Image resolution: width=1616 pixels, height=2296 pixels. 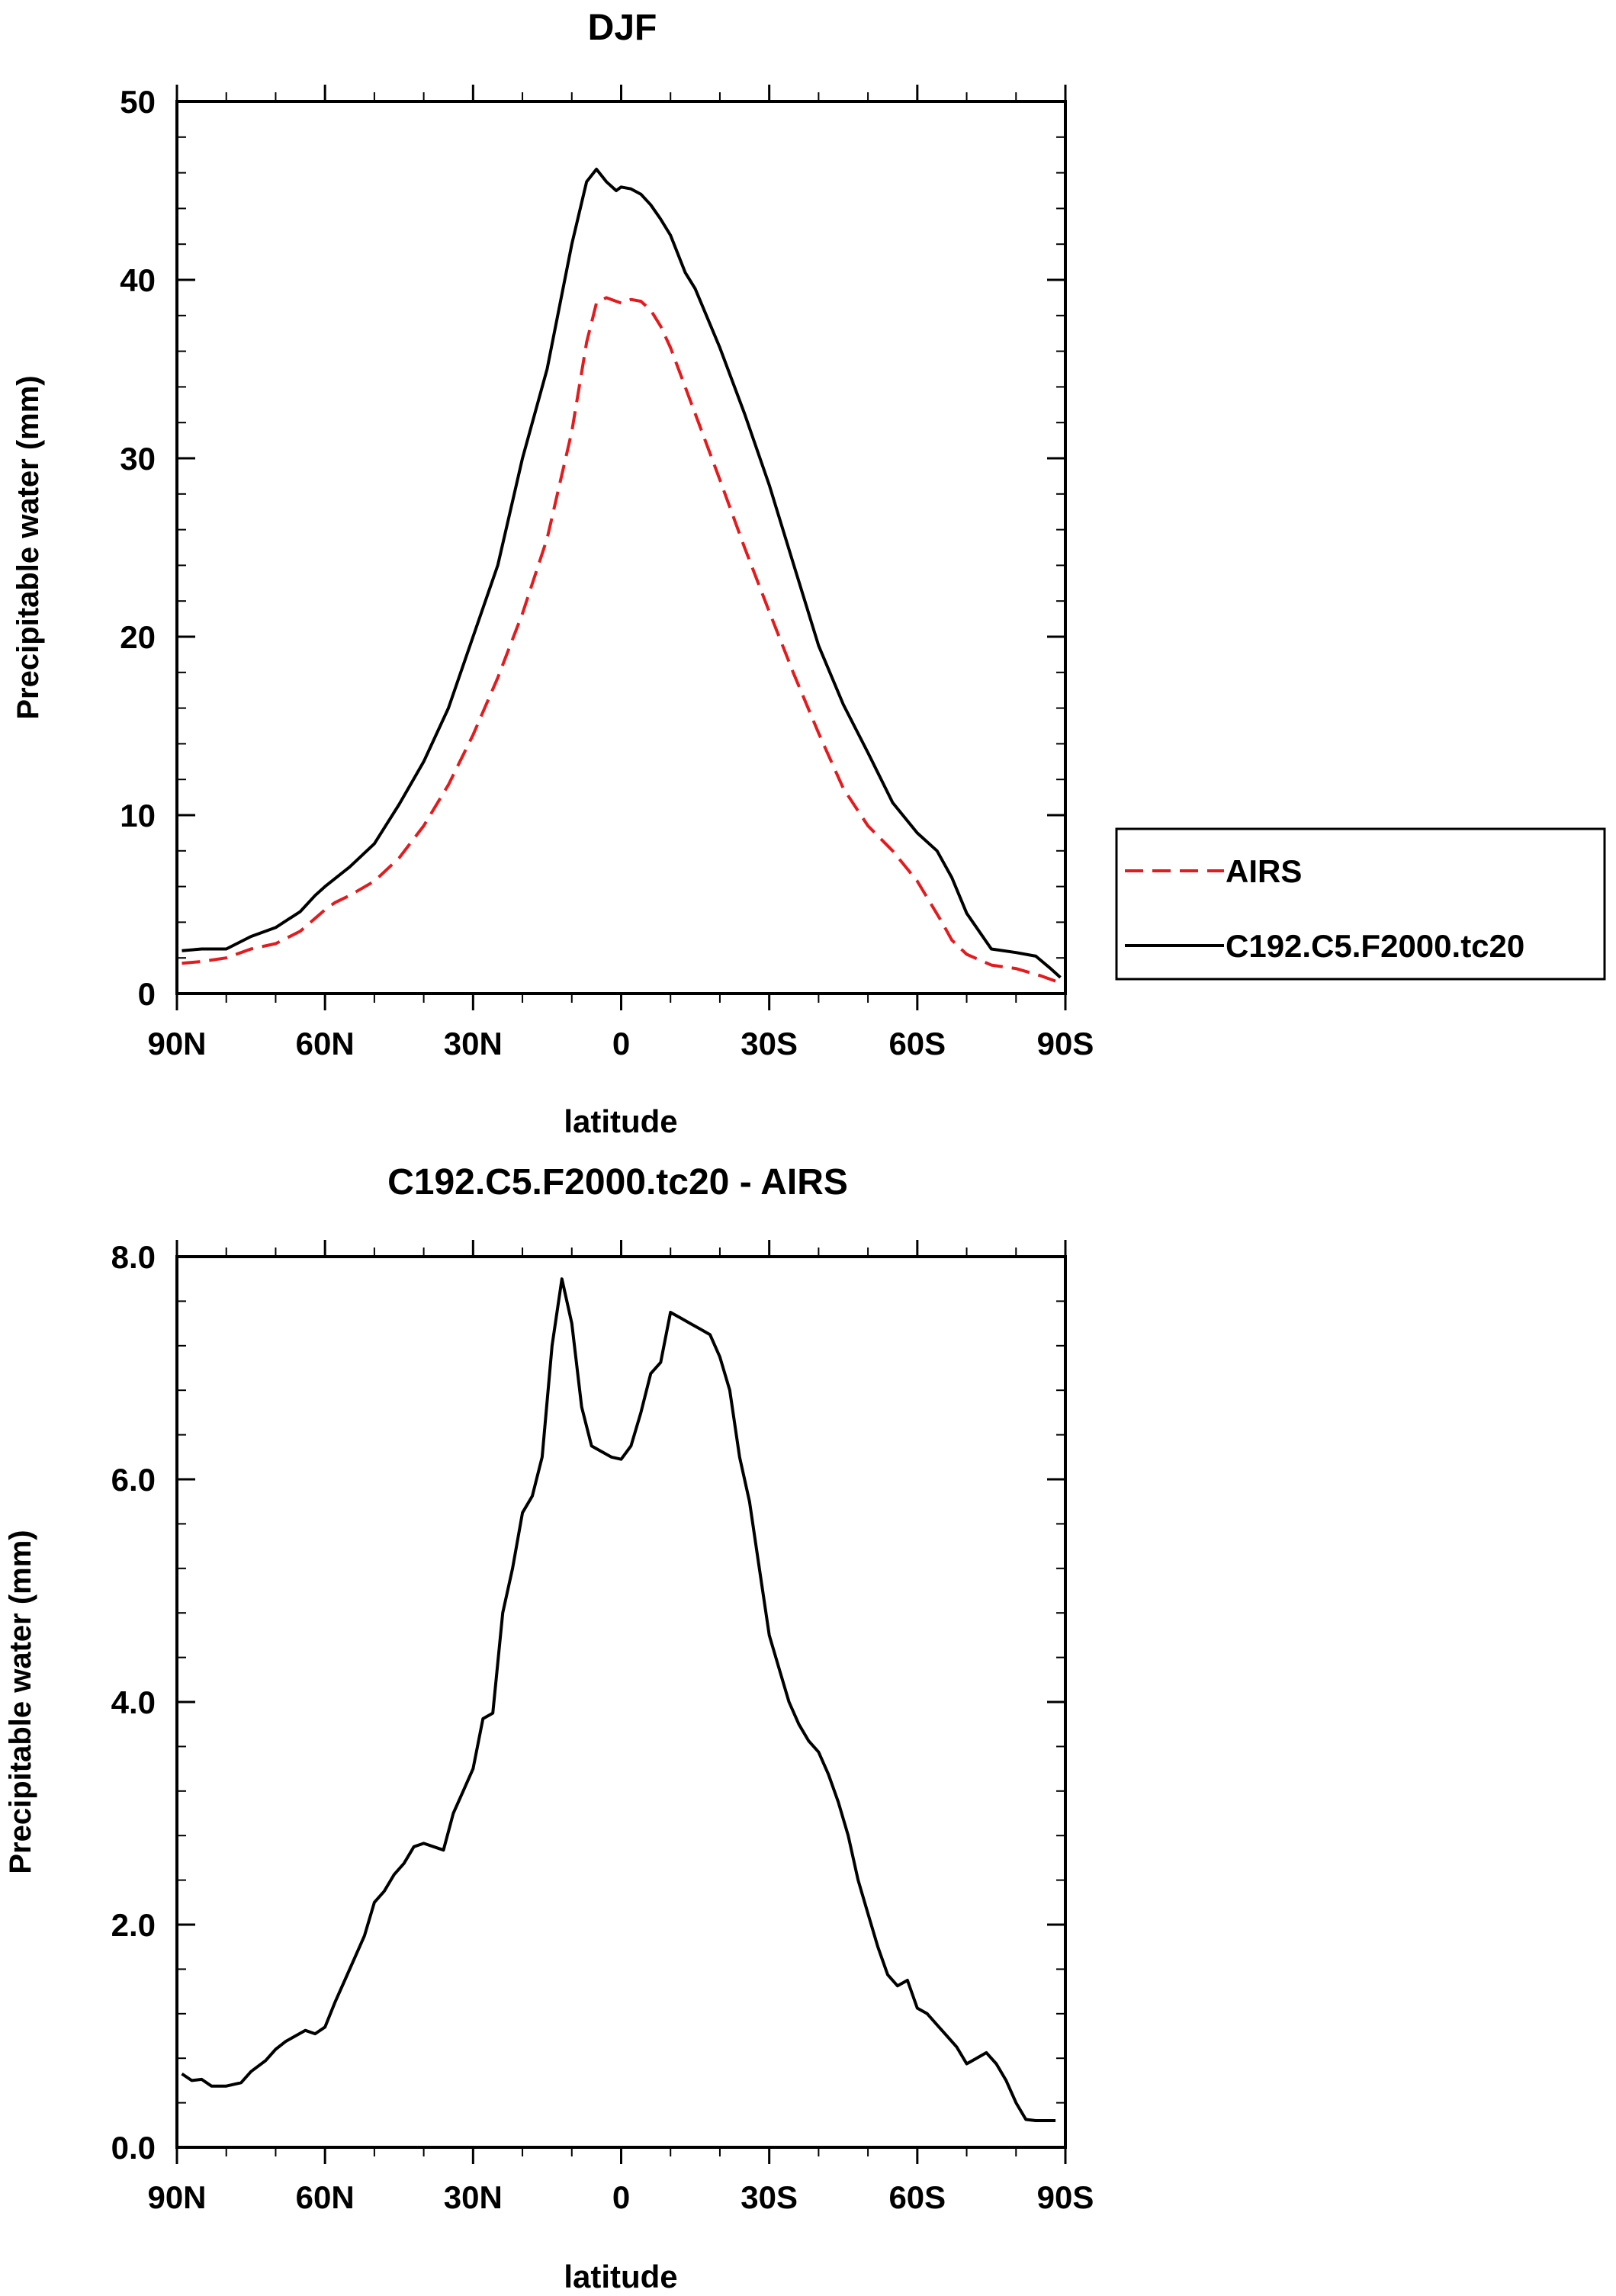 What do you see at coordinates (138, 459) in the screenshot?
I see `y-tick-label: 30` at bounding box center [138, 459].